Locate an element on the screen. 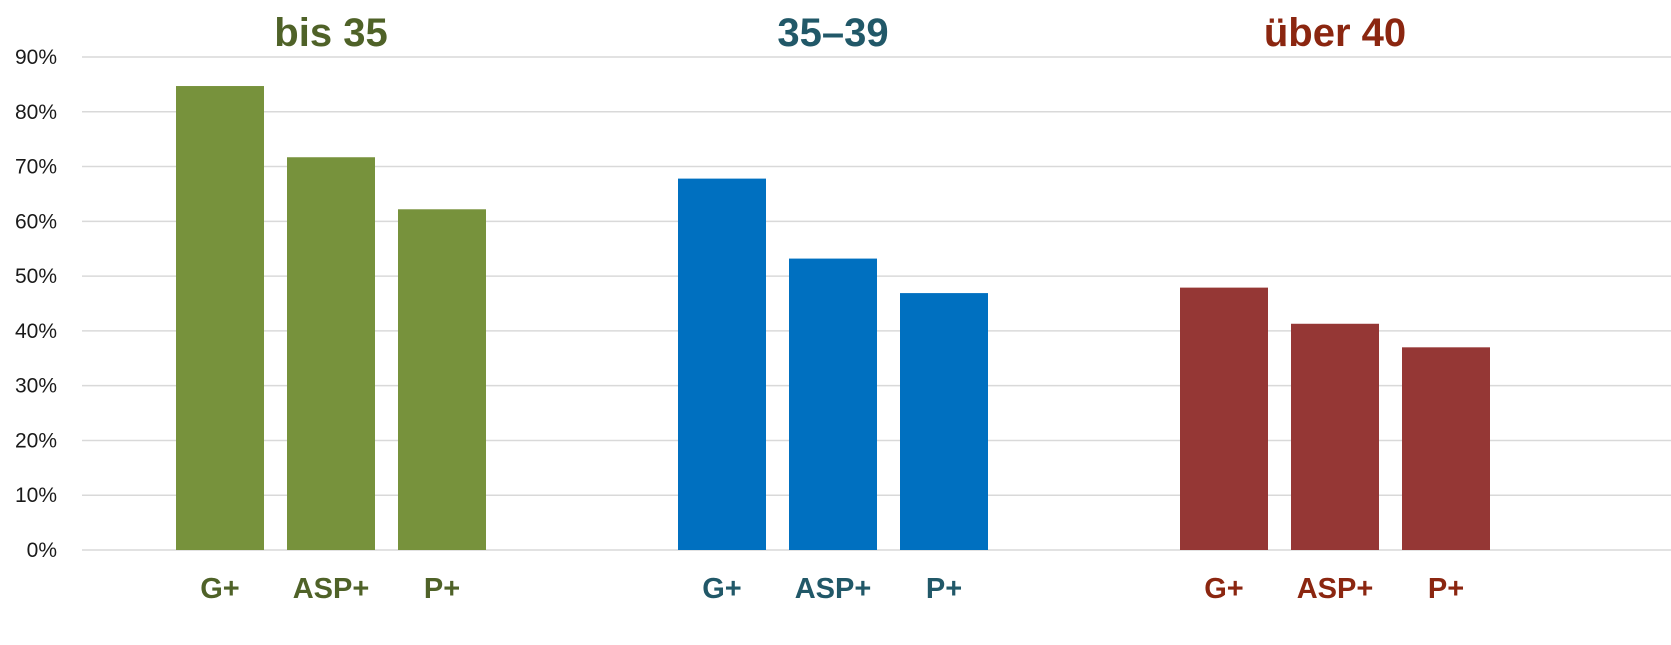 This screenshot has width=1671, height=645. y-tick-label: 10% is located at coordinates (36, 495).